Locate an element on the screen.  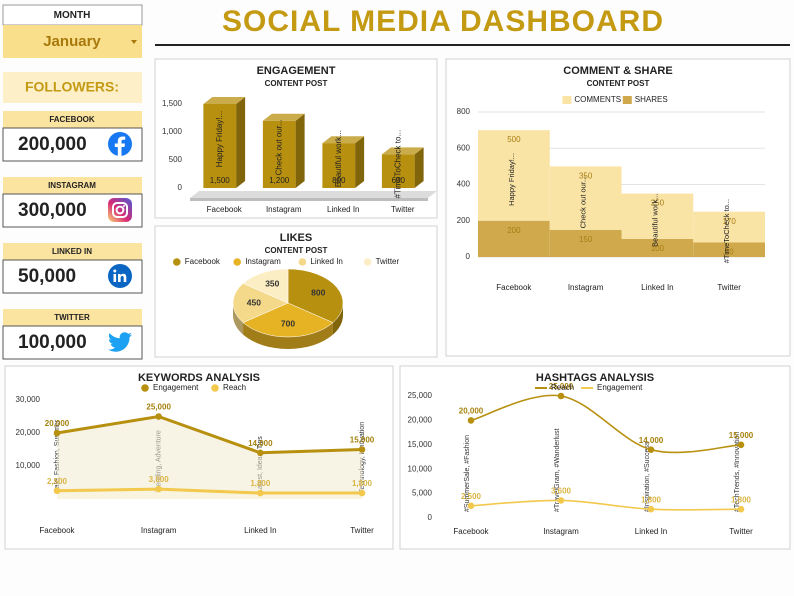
value-label: 800 is located at coordinates (339, 180).